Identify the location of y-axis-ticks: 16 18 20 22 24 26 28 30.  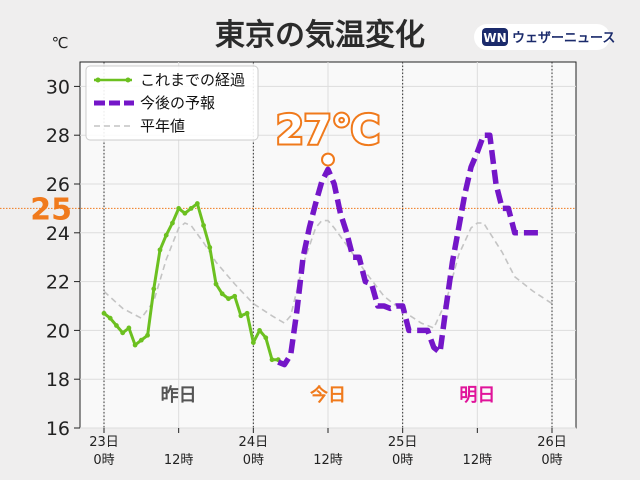
(63, 258).